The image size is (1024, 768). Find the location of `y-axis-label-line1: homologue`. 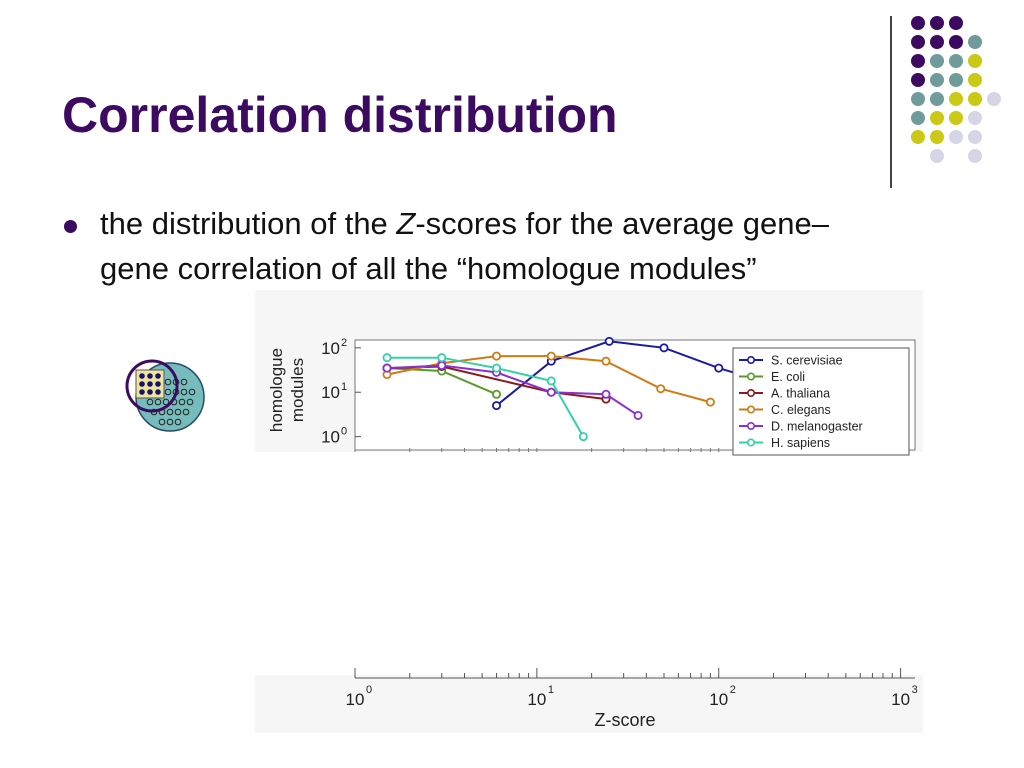

y-axis-label-line1: homologue is located at coordinates (276, 390).